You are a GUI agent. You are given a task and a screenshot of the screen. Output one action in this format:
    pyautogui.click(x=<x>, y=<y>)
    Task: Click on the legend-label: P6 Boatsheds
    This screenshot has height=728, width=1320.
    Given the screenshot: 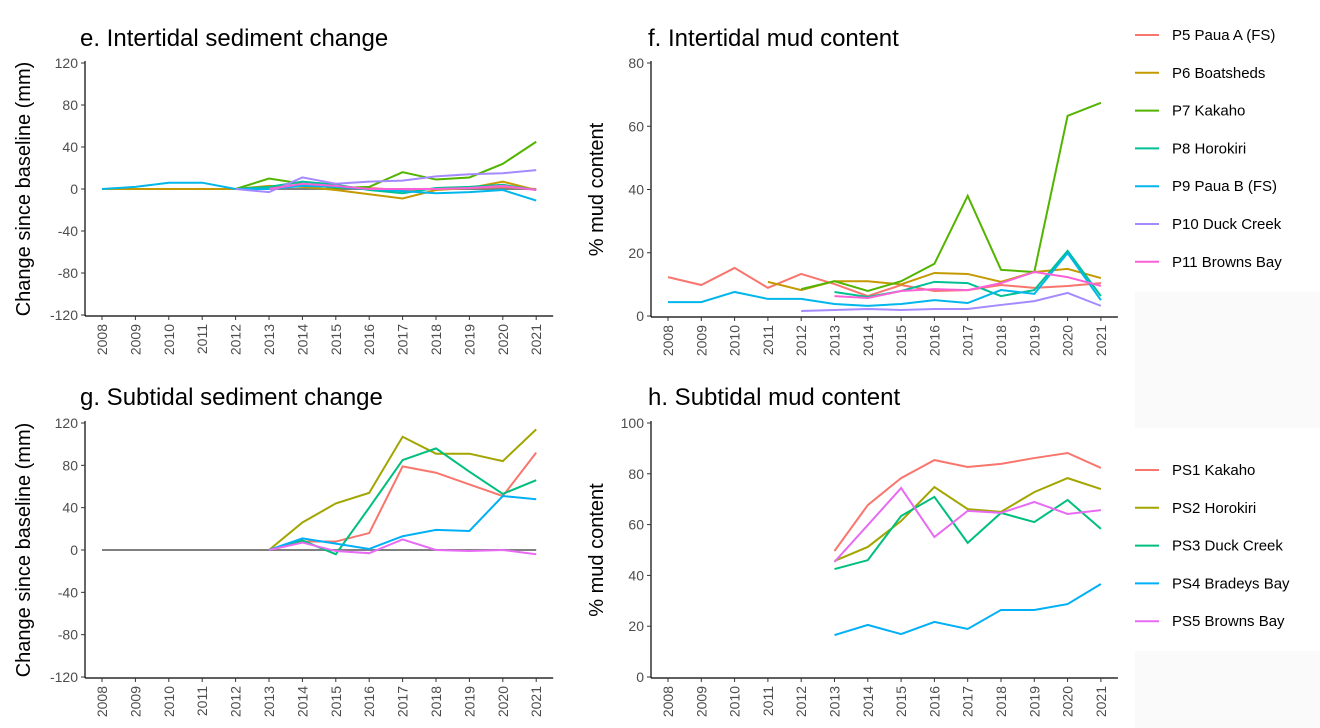 What is the action you would take?
    pyautogui.click(x=1218, y=73)
    